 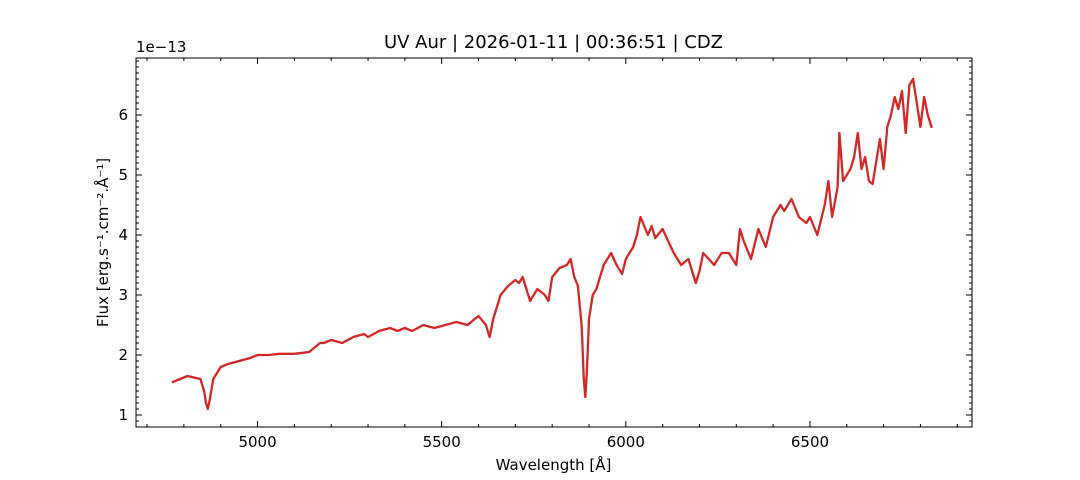 I want to click on y-tick-label: 3, so click(x=123, y=295).